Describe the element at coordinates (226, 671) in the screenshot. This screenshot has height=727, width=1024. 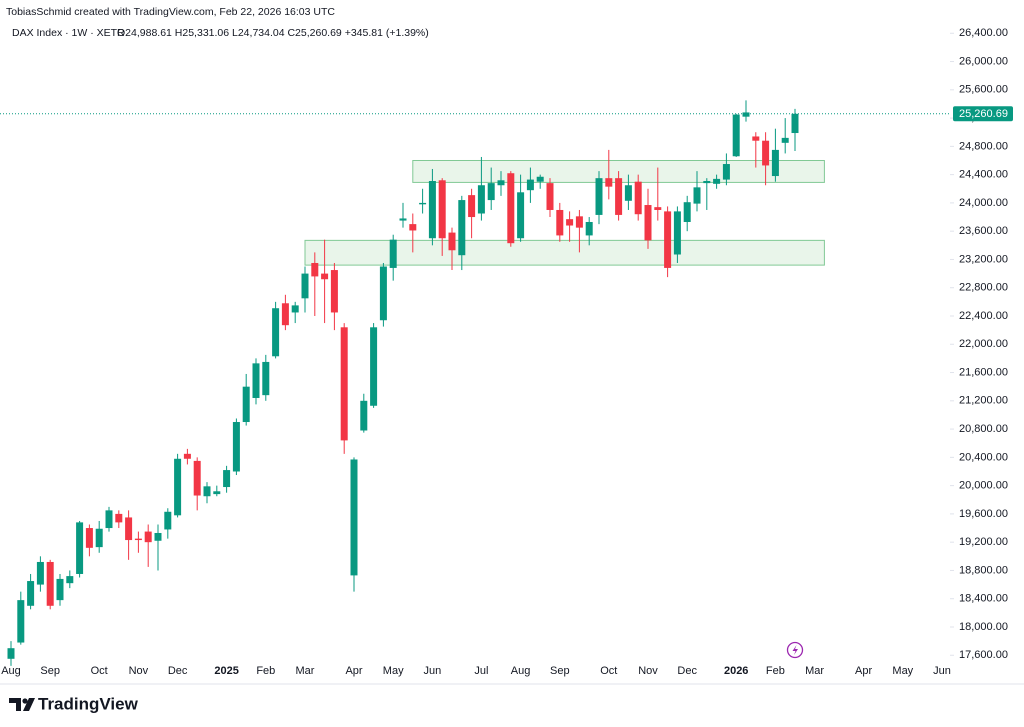
I see `x-tick-label: 2025` at that location.